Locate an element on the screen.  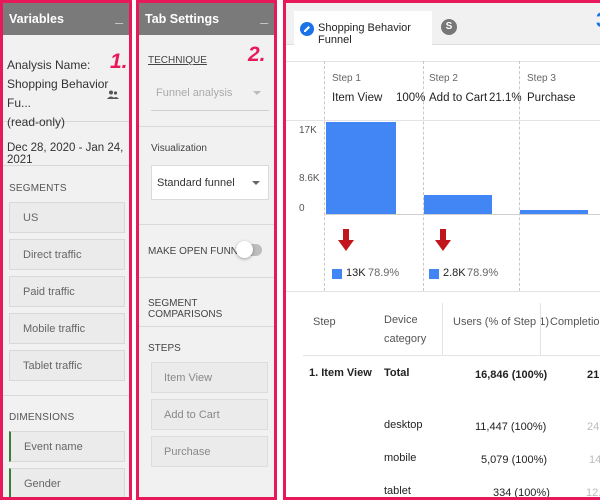
report-tab-bar: Shopping Behavior Funnel S is located at coordinates (443, 24).